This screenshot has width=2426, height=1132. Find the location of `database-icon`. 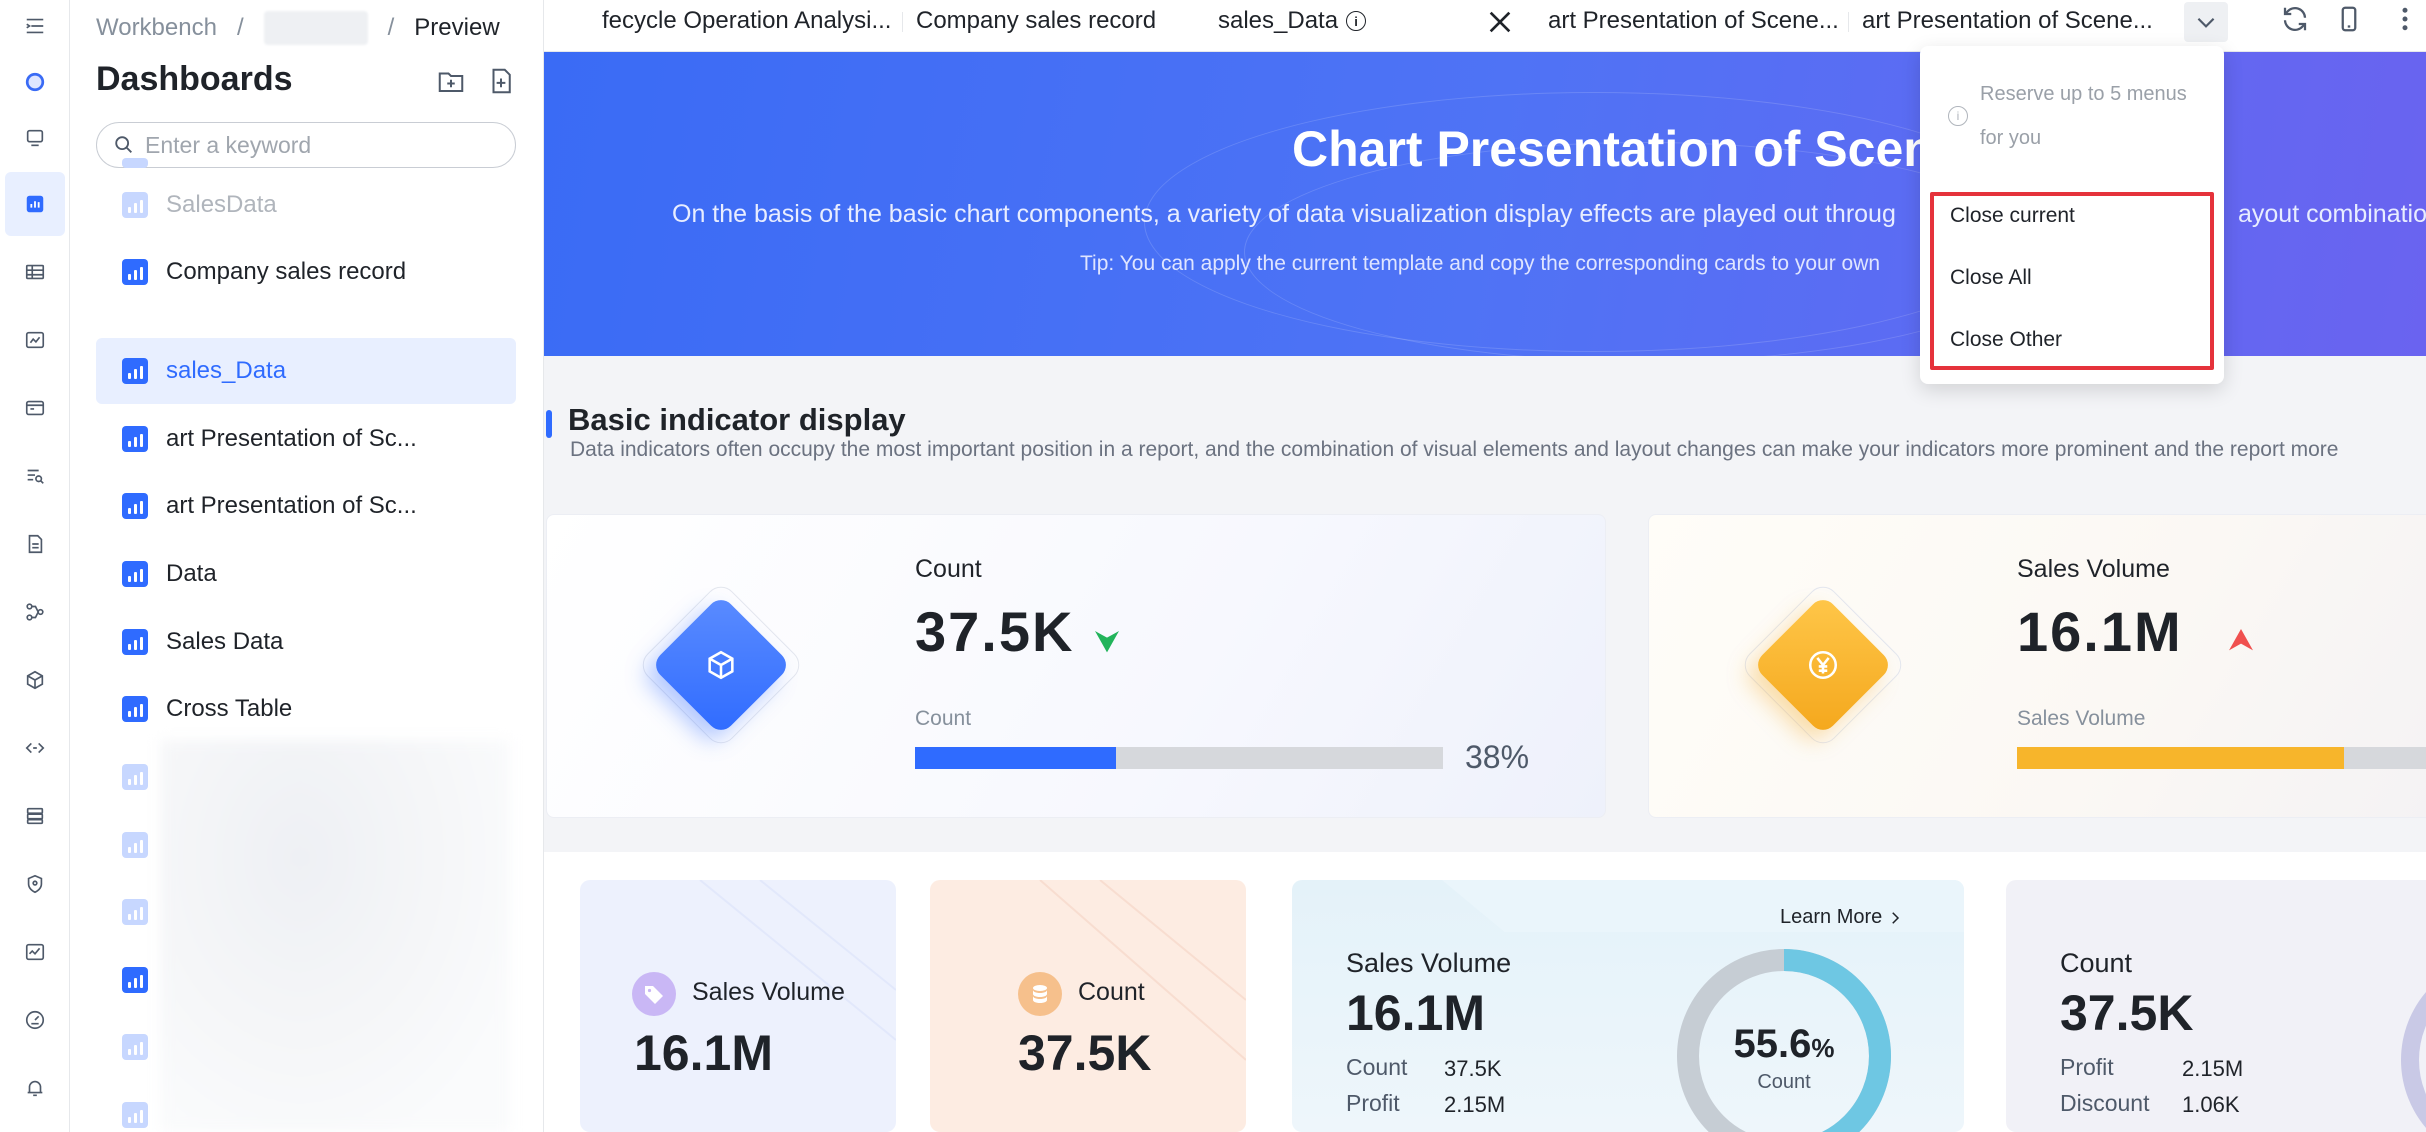

database-icon is located at coordinates (35, 816).